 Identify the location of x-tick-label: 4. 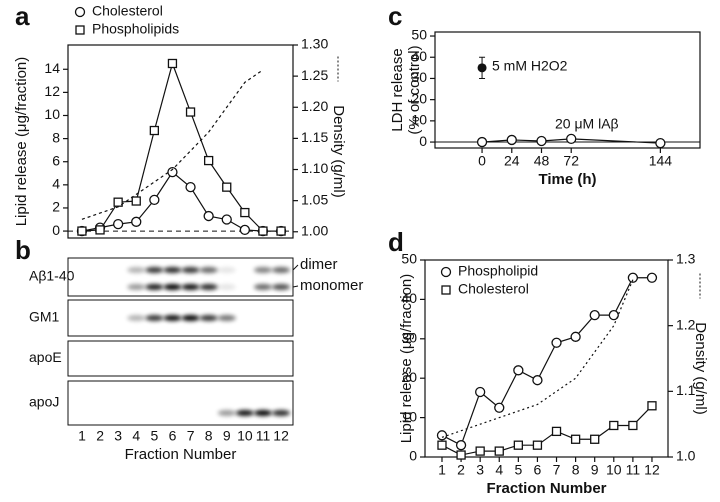
(499, 470).